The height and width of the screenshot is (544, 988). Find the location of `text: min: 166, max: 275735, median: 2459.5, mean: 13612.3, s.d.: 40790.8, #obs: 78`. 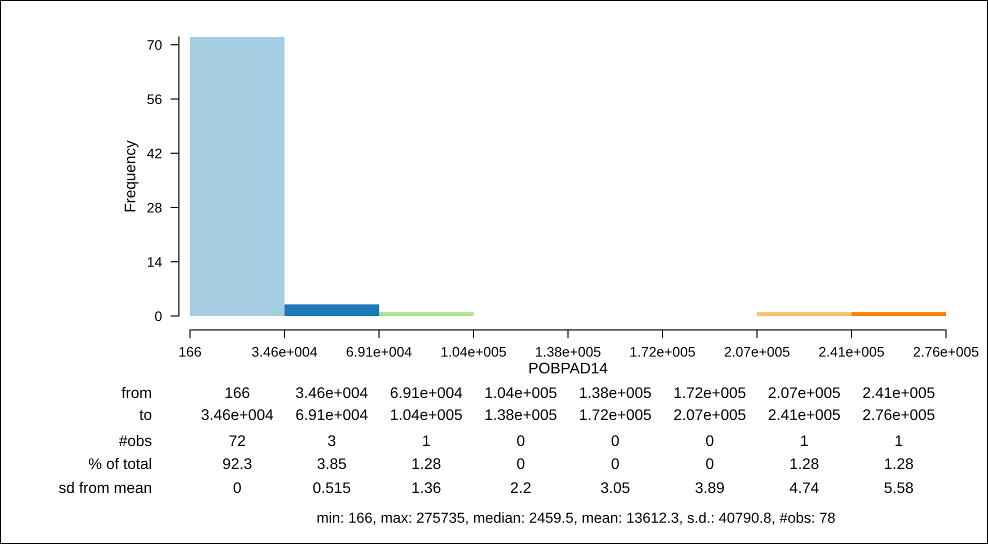

text: min: 166, max: 275735, median: 2459.5, mean: 13612.3, s.d.: 40790.8, #obs: 78 is located at coordinates (576, 518).